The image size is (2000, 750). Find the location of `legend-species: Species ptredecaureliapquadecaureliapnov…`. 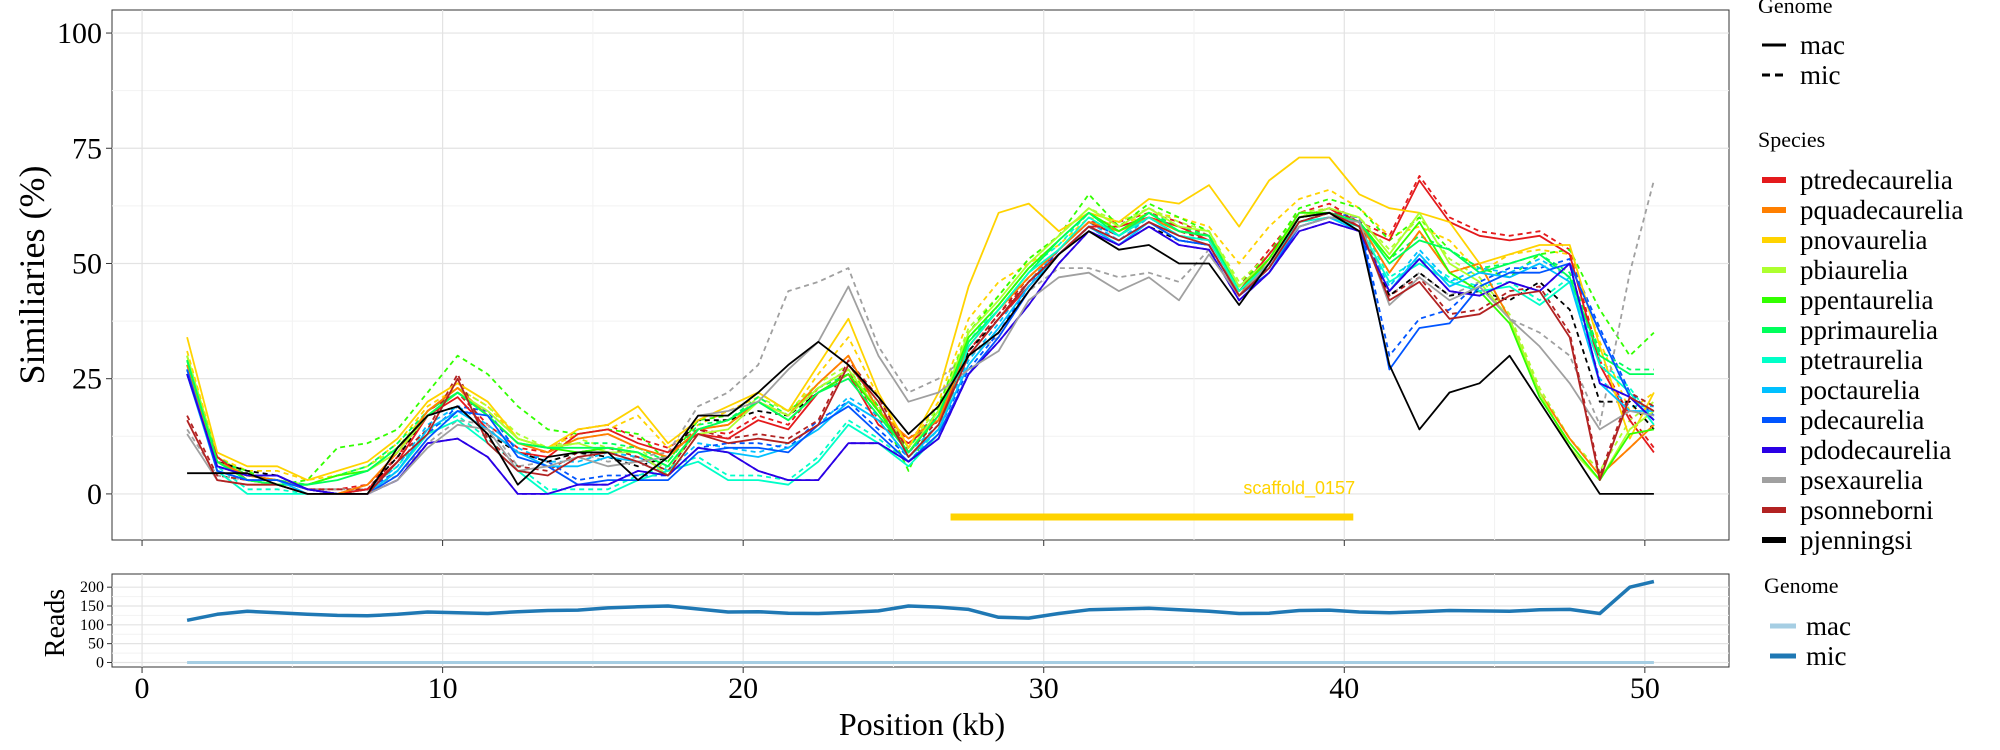

legend-species: Species ptredecaureliapquadecaureliapnov… is located at coordinates (1860, 341).